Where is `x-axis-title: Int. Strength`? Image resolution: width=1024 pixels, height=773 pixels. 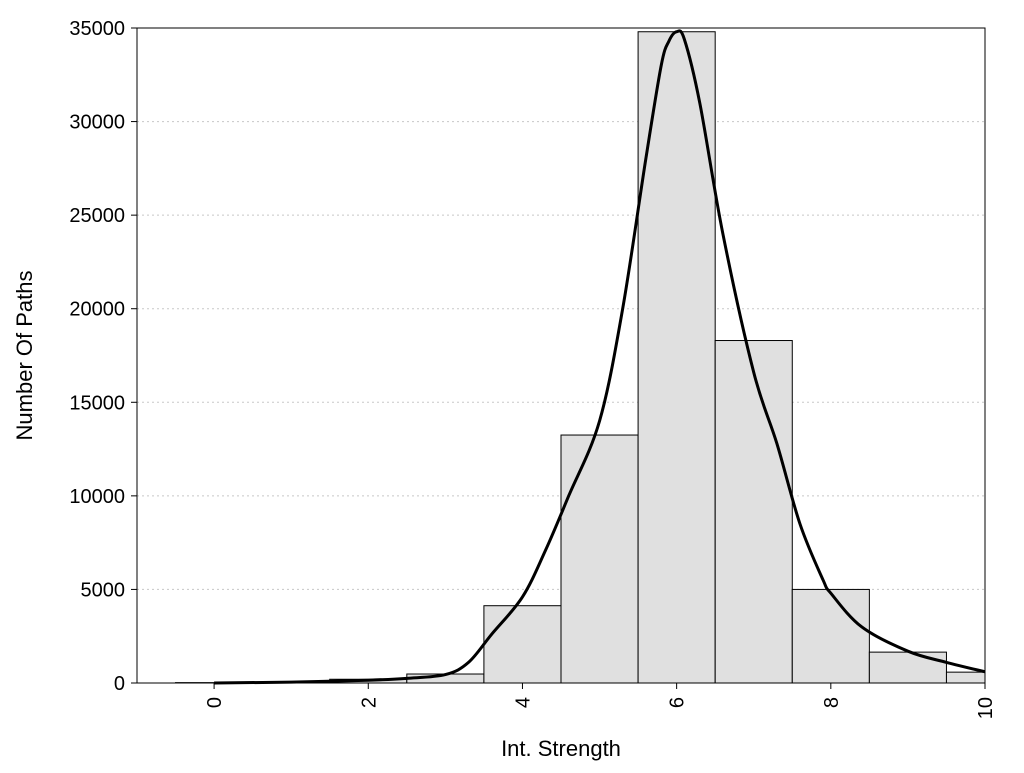 x-axis-title: Int. Strength is located at coordinates (561, 748).